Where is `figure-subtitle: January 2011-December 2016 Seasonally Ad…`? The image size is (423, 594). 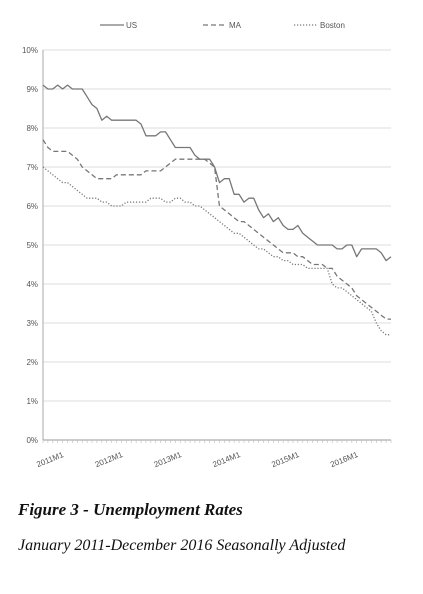 figure-subtitle: January 2011-December 2016 Seasonally Ad… is located at coordinates (182, 545).